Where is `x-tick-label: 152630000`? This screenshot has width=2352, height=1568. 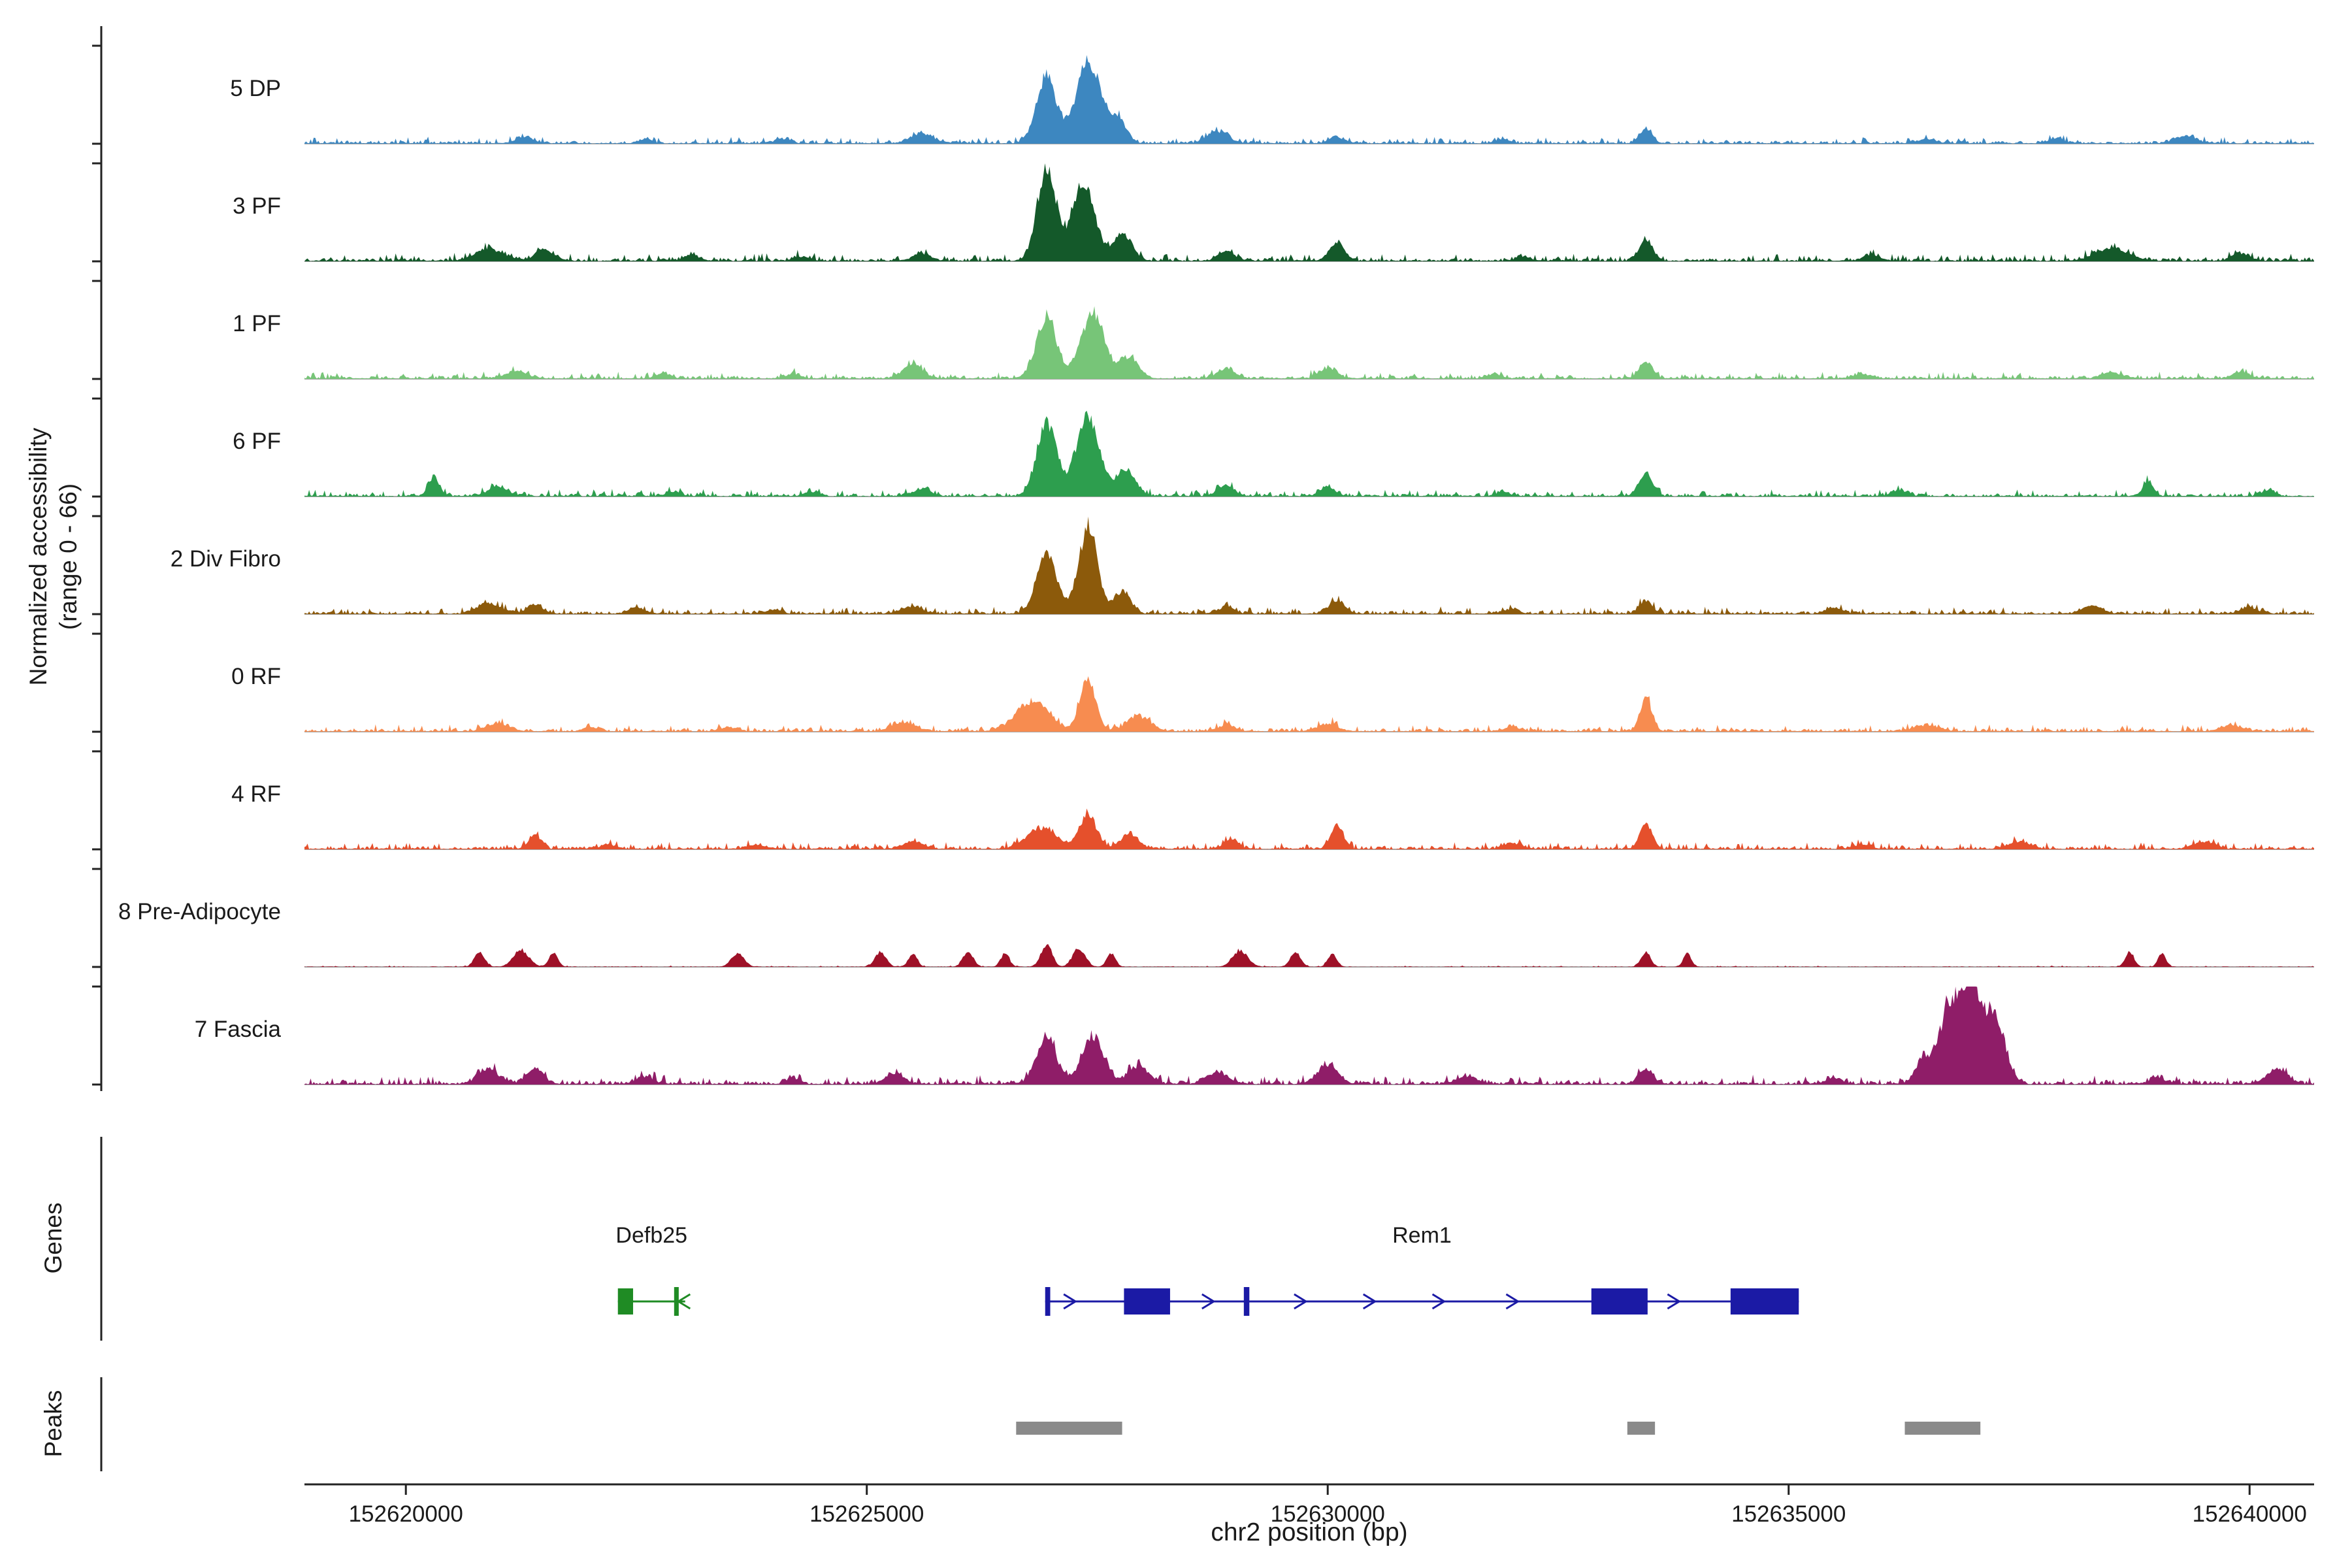 x-tick-label: 152630000 is located at coordinates (1327, 1514).